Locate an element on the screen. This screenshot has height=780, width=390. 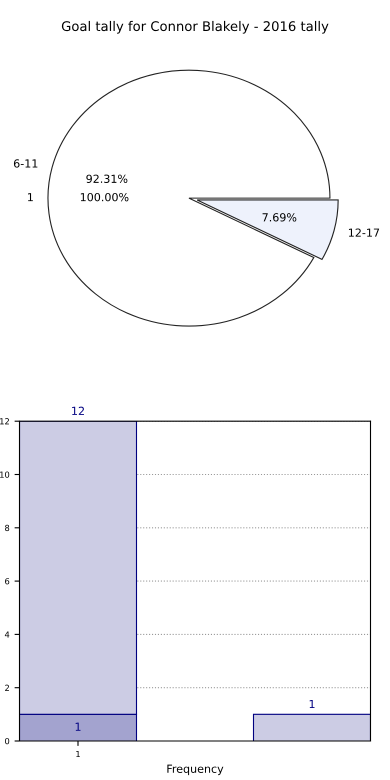
y-tick-label: 0 is located at coordinates (7, 741).